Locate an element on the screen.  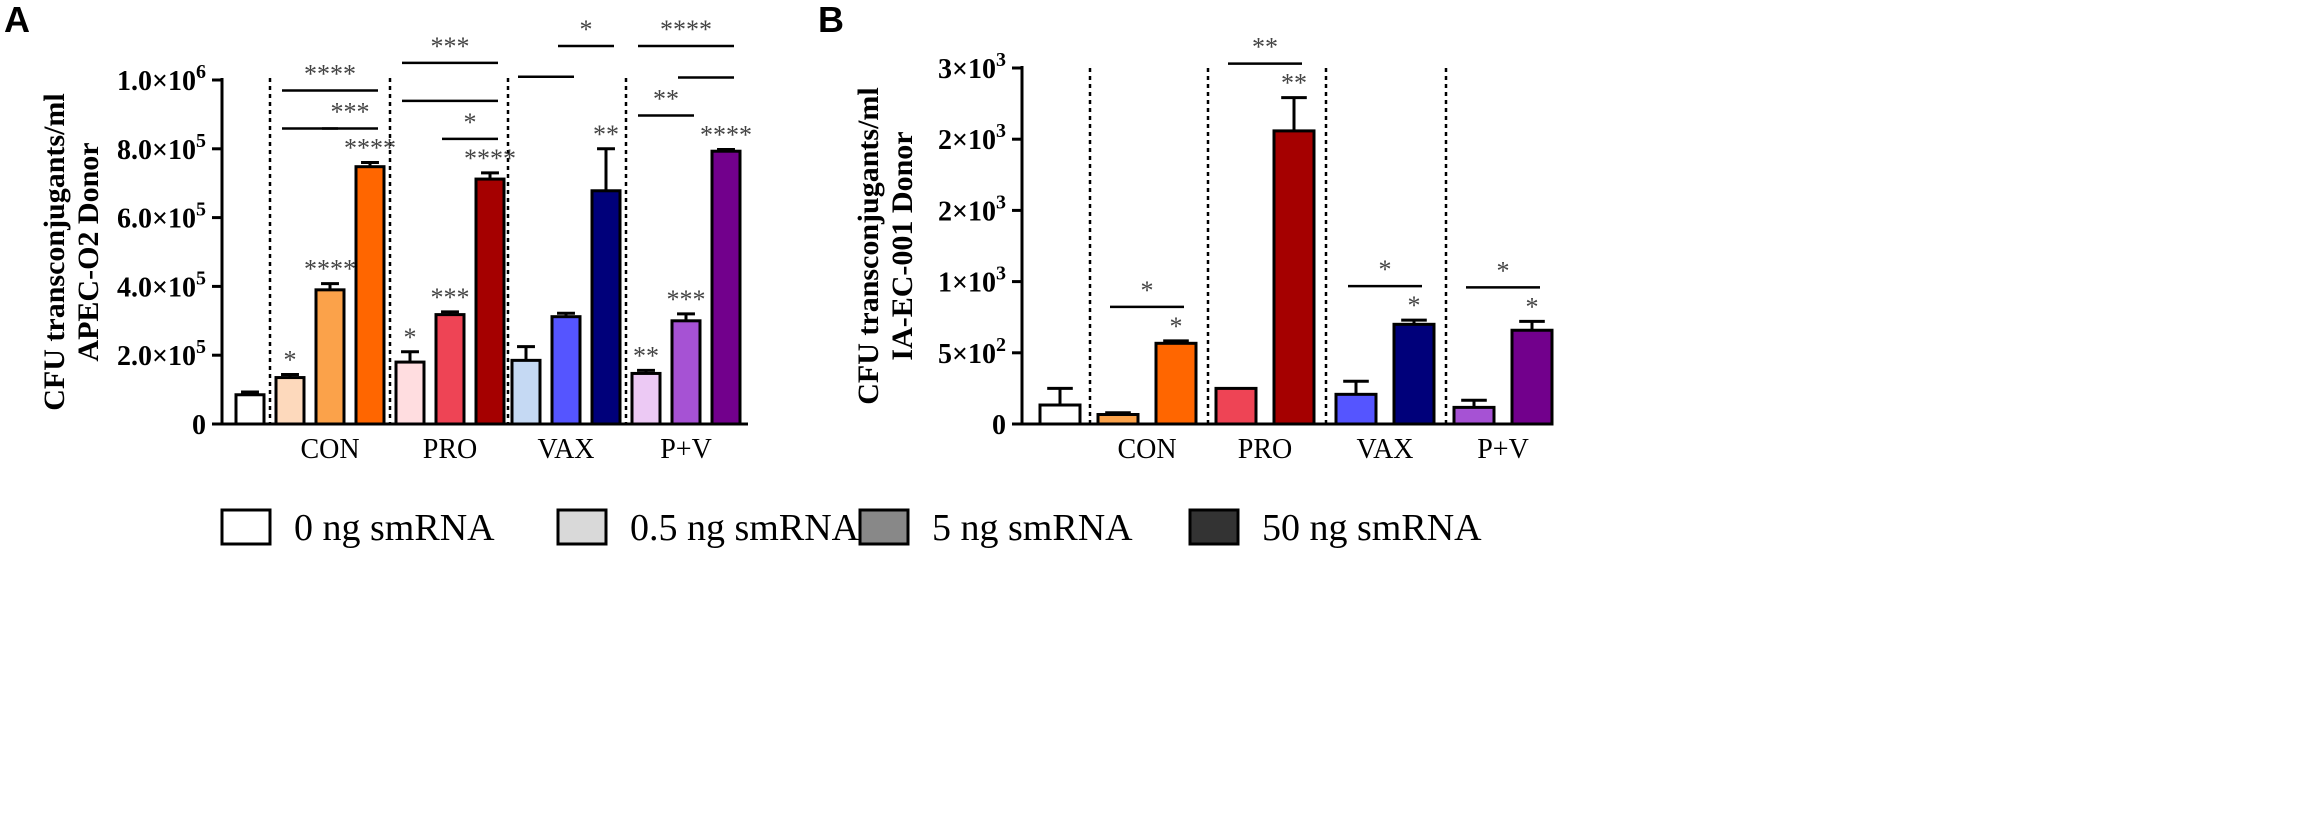
y-tick-label: 8.0×10⁵ is located at coordinates (161, 148).